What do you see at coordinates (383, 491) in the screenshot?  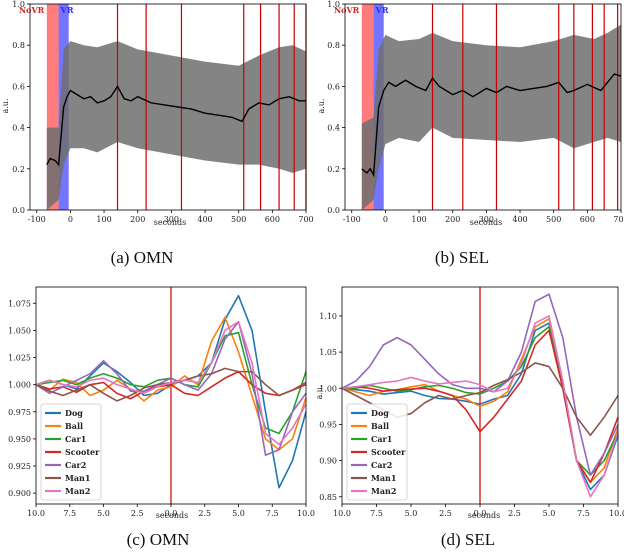 I see `legend-label-man2-d: Man2` at bounding box center [383, 491].